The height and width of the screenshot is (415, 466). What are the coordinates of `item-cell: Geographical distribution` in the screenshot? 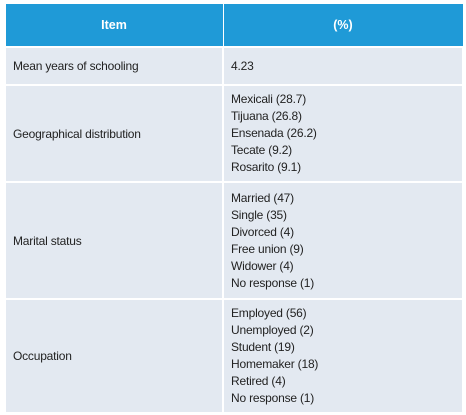 It's located at (114, 133).